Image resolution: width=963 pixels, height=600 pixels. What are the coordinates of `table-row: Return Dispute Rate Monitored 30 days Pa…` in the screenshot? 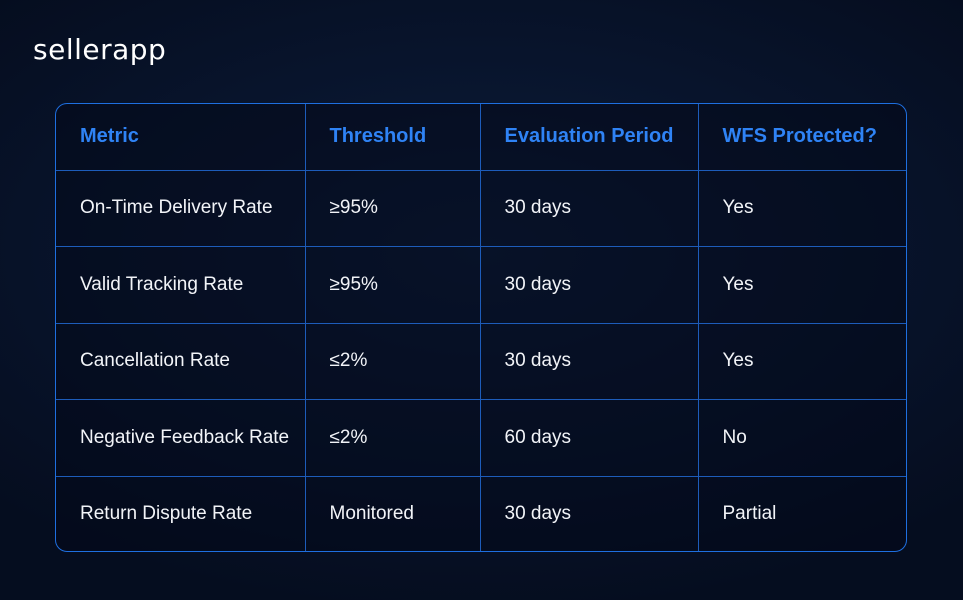 It's located at (481, 513).